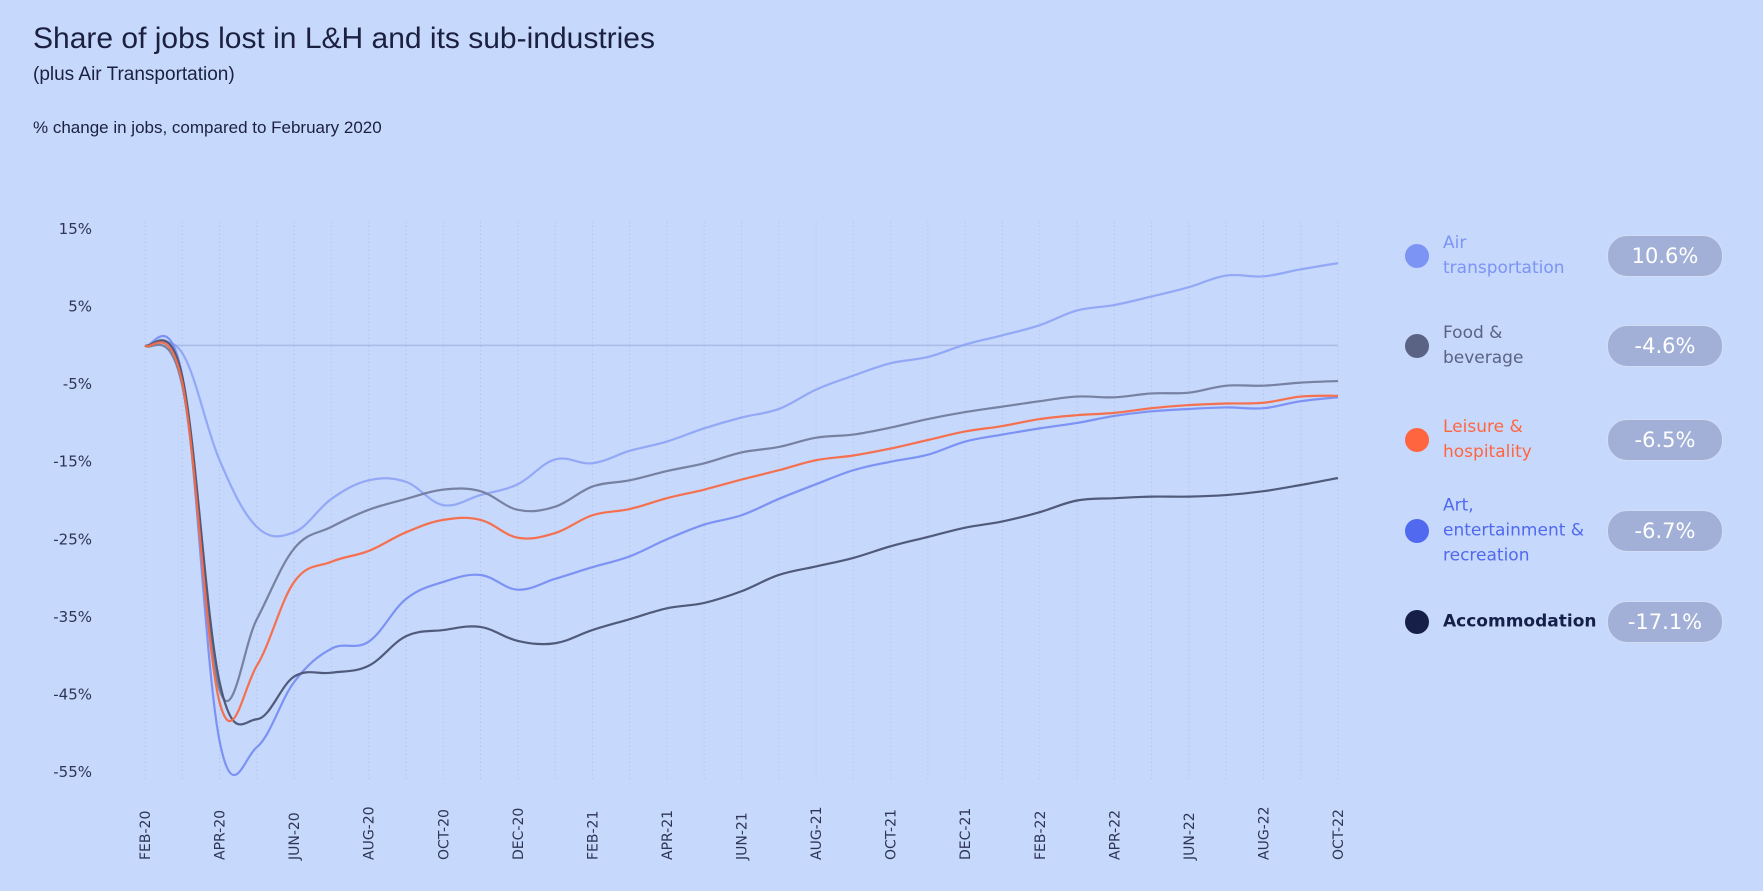 Image resolution: width=1763 pixels, height=891 pixels. What do you see at coordinates (1520, 621) in the screenshot?
I see `legend-label: Accommodation` at bounding box center [1520, 621].